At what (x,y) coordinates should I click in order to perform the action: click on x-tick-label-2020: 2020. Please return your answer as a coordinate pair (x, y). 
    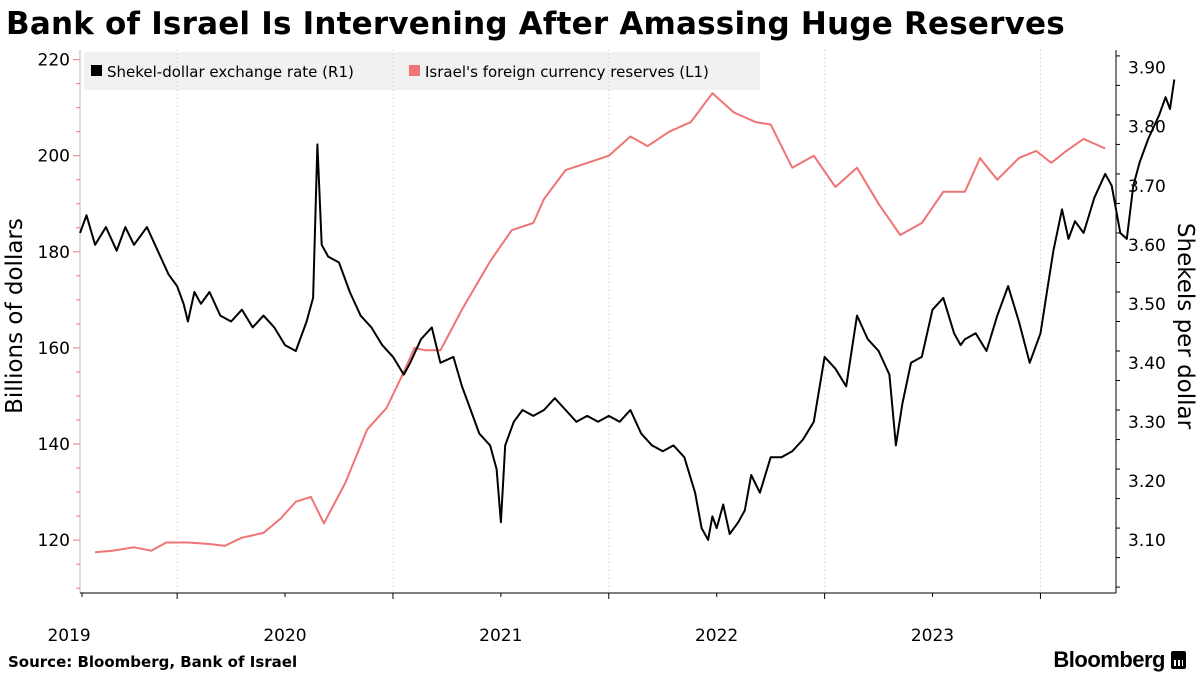
    Looking at the image, I should click on (284, 636).